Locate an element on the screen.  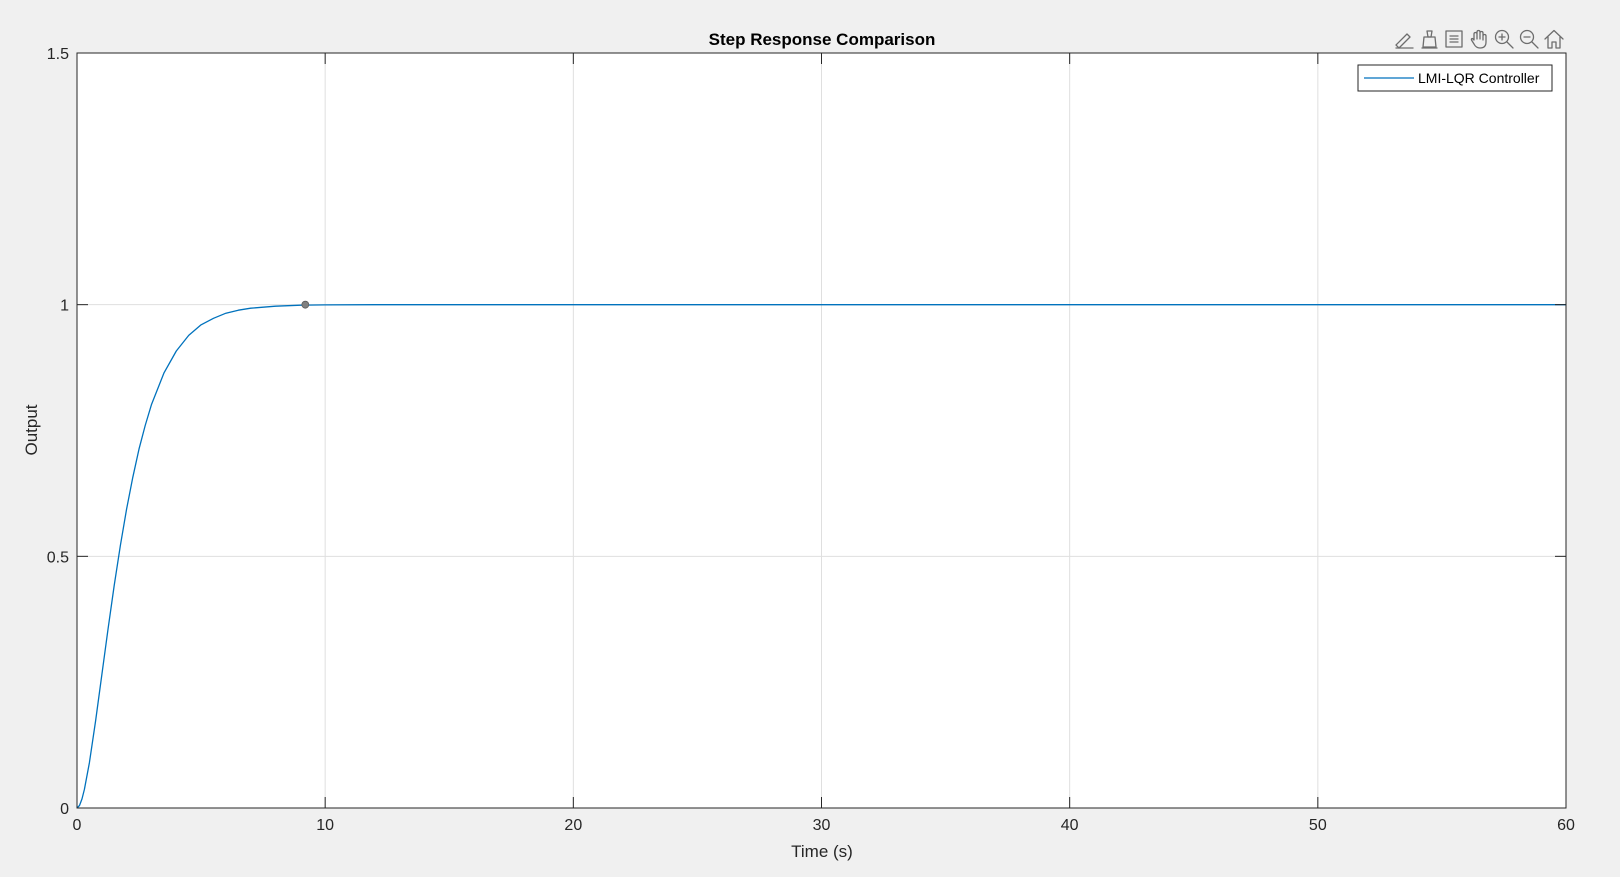
chart-title: Step Response Comparison is located at coordinates (822, 39).